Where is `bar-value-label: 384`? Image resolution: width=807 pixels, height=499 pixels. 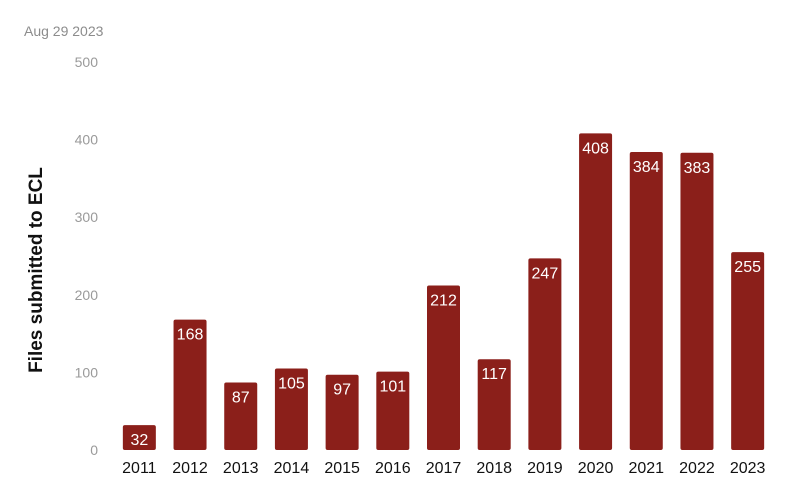
bar-value-label: 384 is located at coordinates (646, 167).